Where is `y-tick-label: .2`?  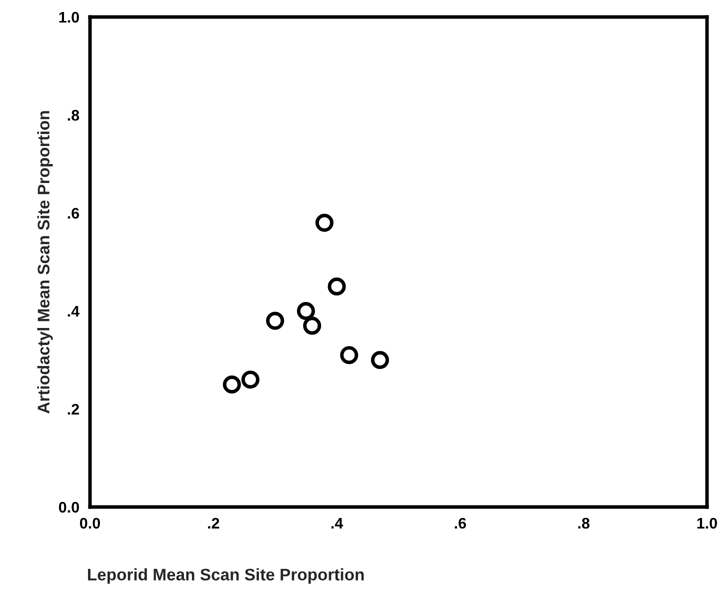 y-tick-label: .2 is located at coordinates (73, 409).